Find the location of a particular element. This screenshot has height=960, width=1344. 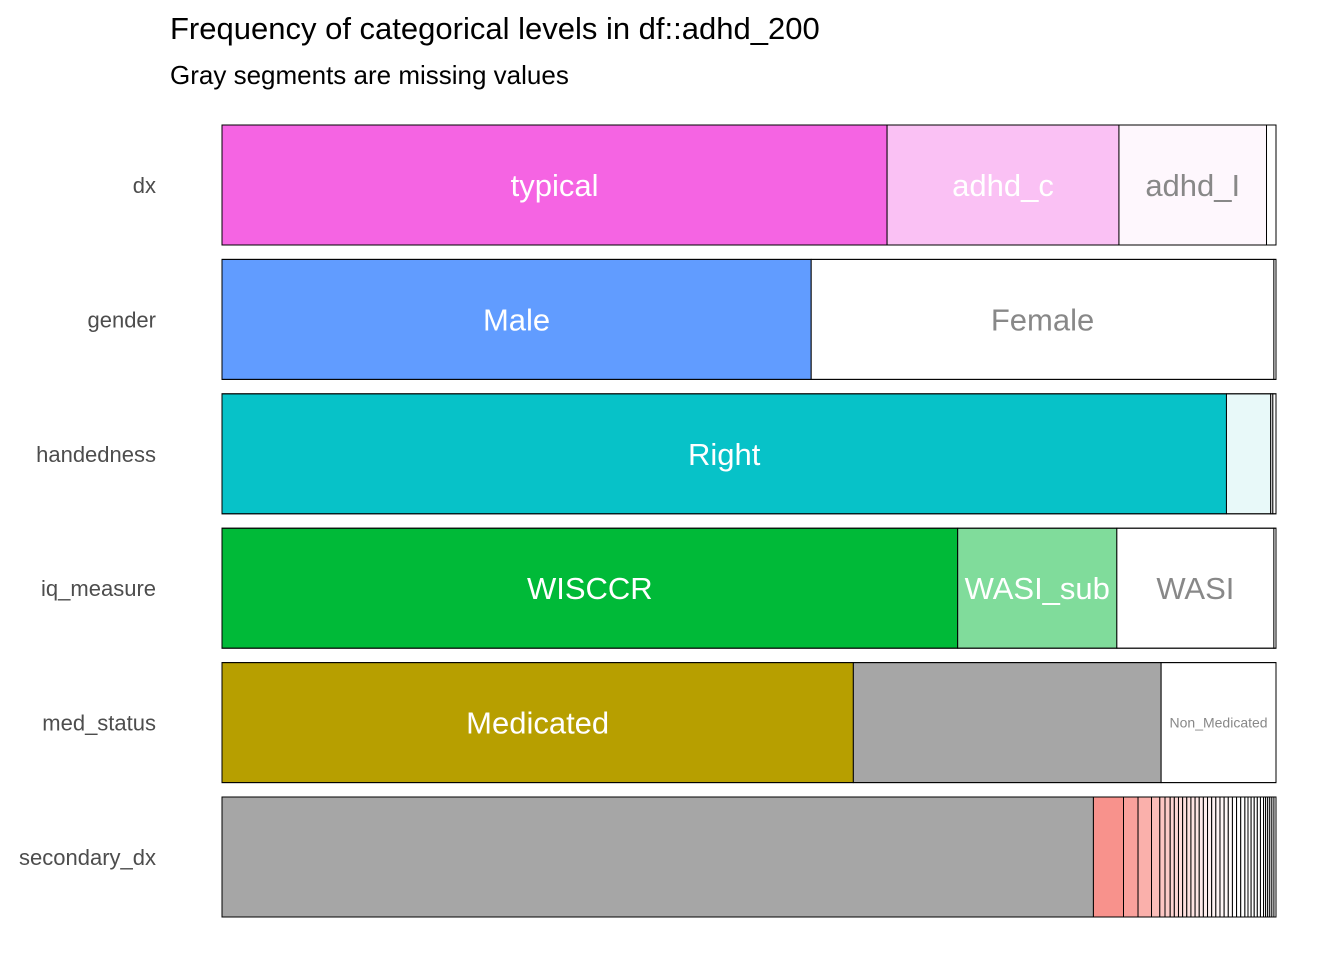

row-label: secondary_dx is located at coordinates (87, 857).